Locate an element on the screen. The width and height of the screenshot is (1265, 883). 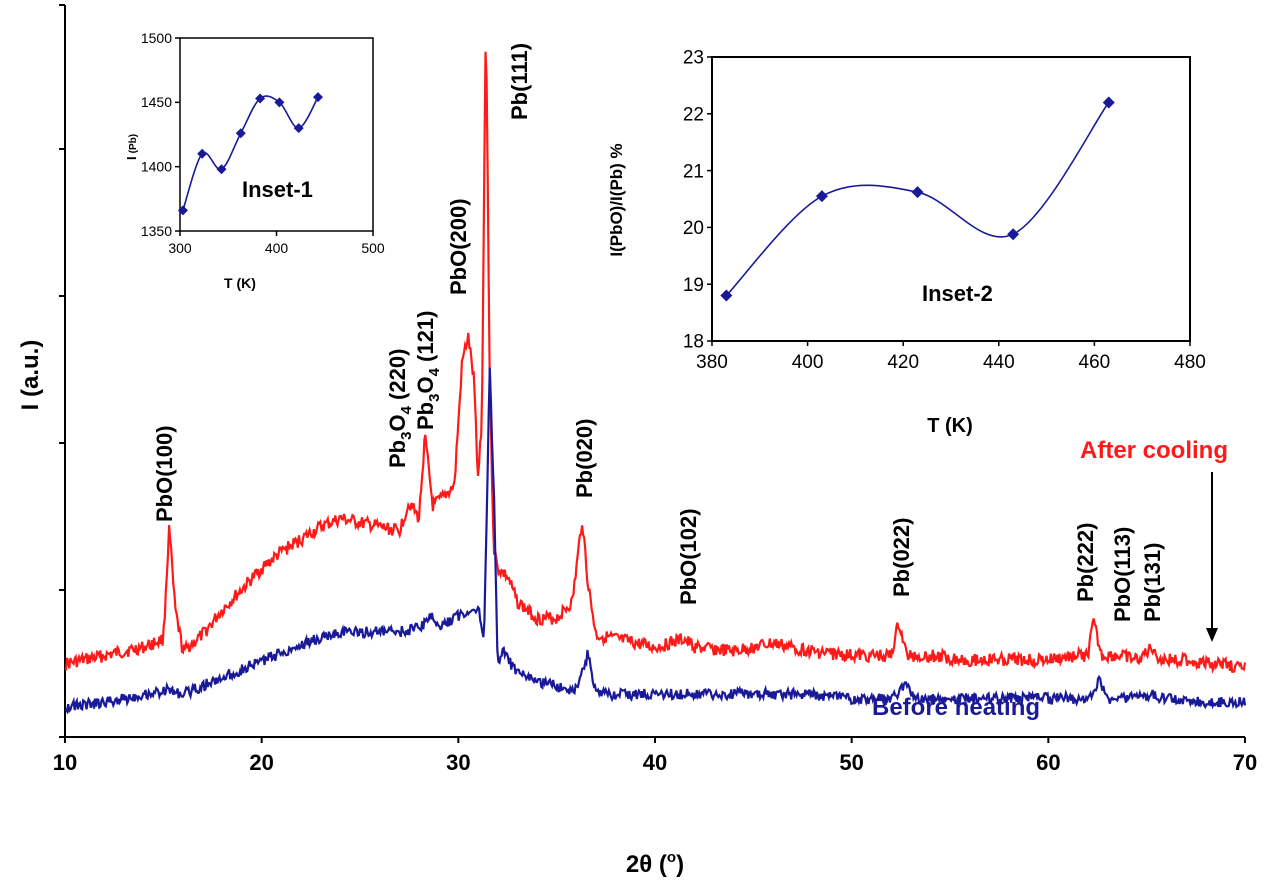
inset-1-y-label: I (Pb) is located at coordinates (131, 147).